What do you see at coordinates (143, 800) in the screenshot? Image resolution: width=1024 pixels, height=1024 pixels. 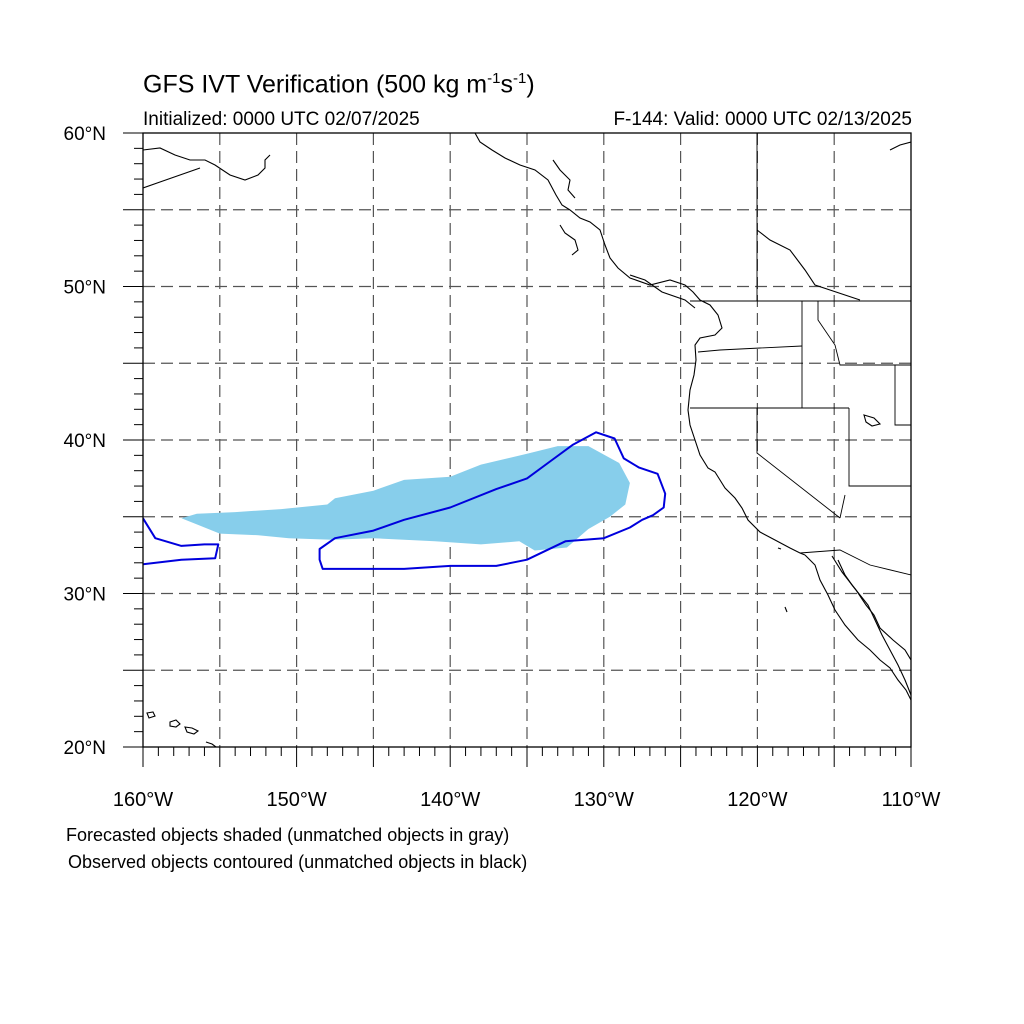 I see `lon-tick-label: 160°W` at bounding box center [143, 800].